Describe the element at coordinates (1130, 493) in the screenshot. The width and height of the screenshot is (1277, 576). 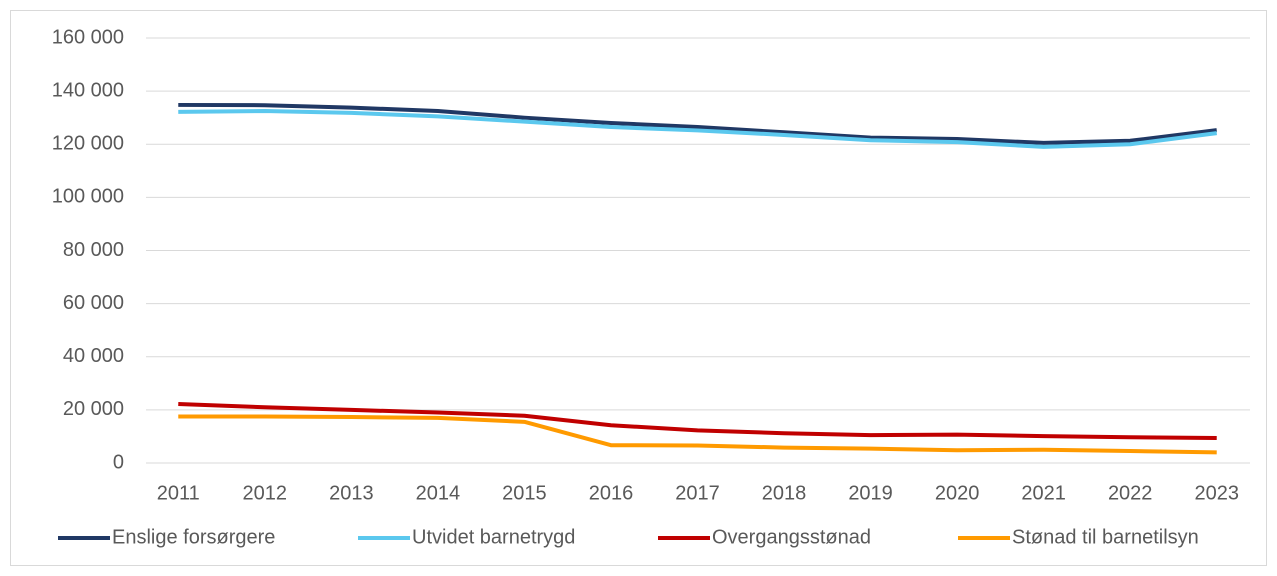
I see `x-tick-label: 2022` at that location.